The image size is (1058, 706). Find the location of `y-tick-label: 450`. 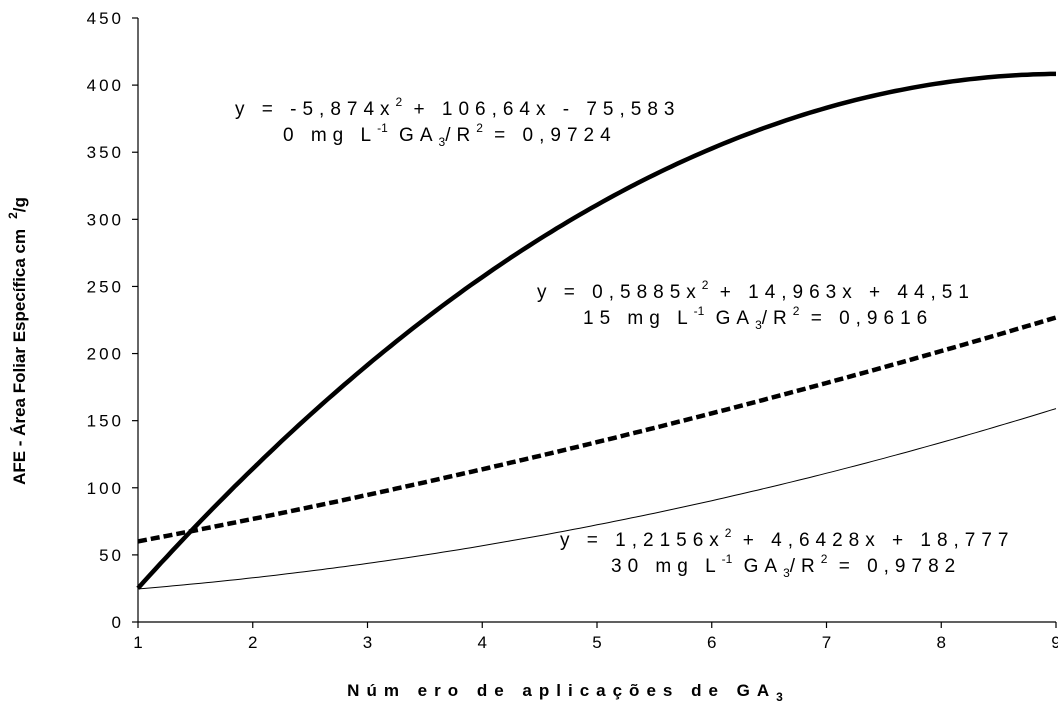

y-tick-label: 450 is located at coordinates (105, 18).